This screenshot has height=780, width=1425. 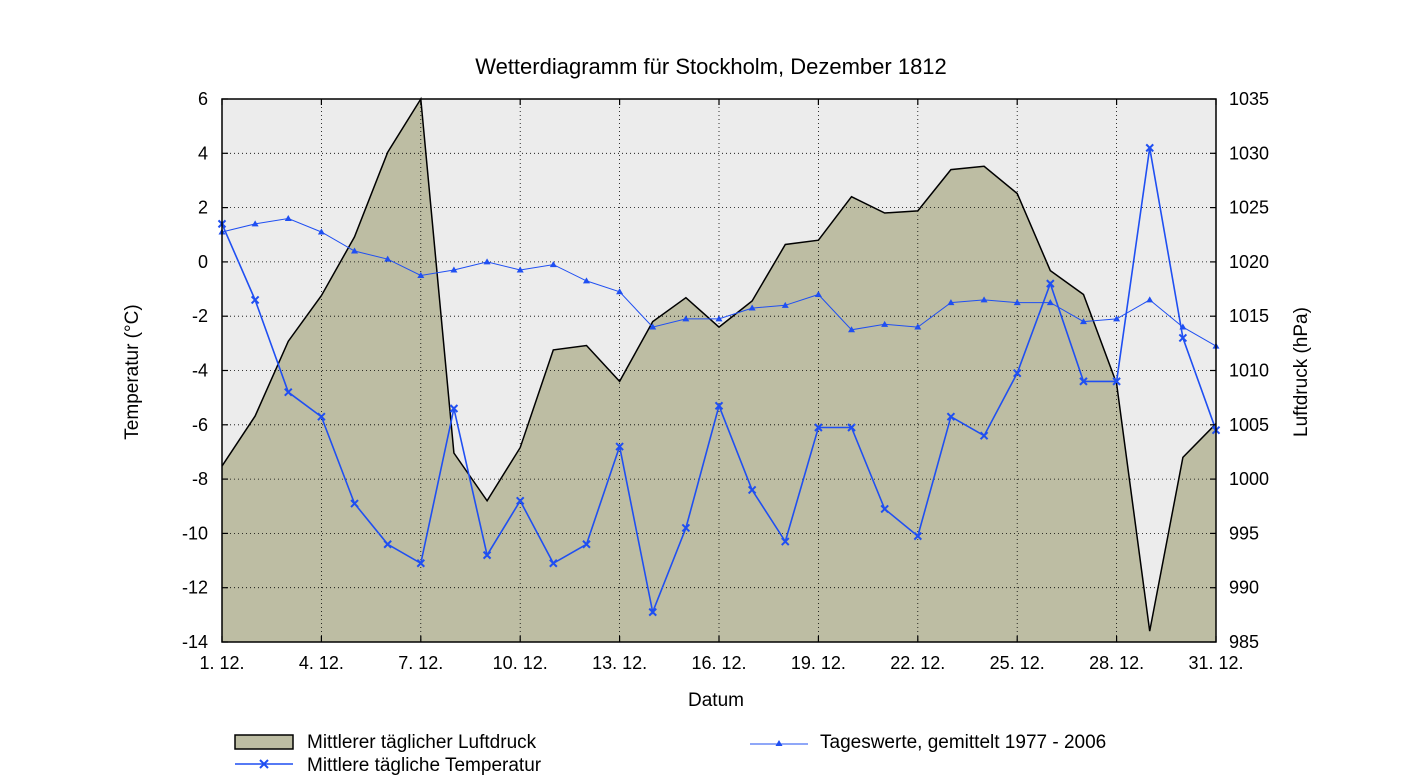 I want to click on y-axis-right-label: Luftdruck (hPa), so click(x=1301, y=372).